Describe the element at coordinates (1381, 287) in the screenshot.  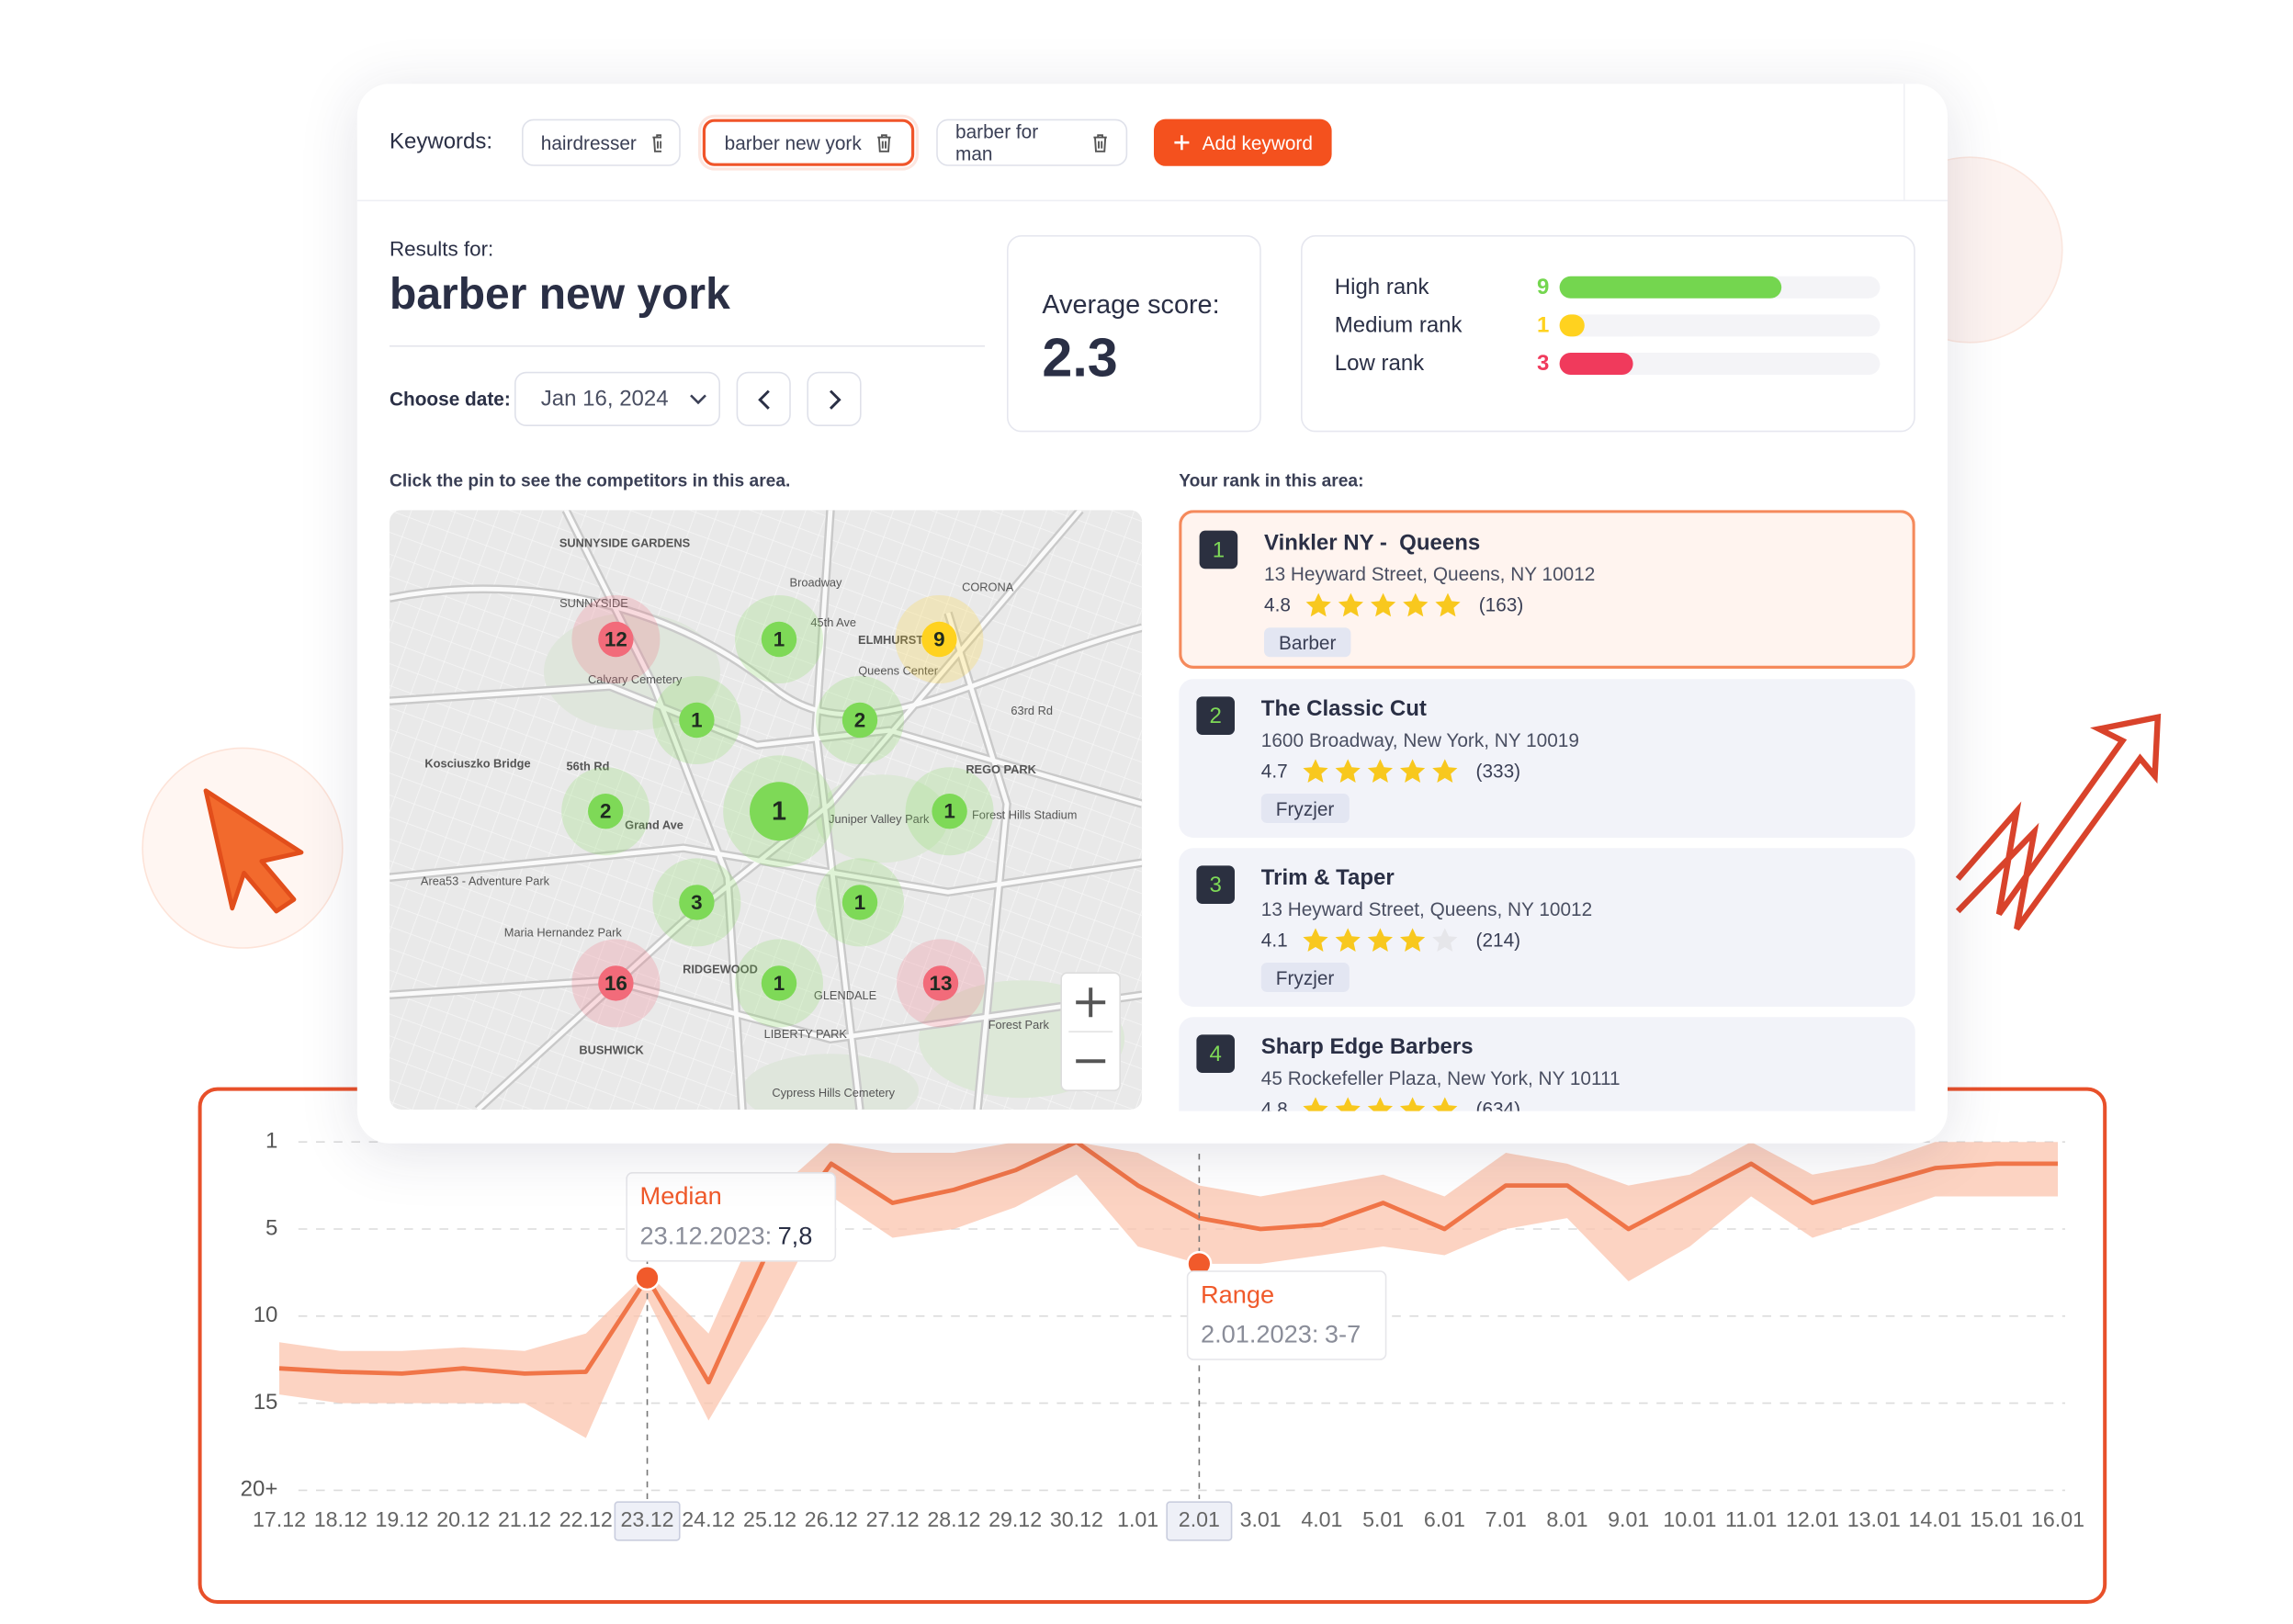
I see `rank-label: High rank` at that location.